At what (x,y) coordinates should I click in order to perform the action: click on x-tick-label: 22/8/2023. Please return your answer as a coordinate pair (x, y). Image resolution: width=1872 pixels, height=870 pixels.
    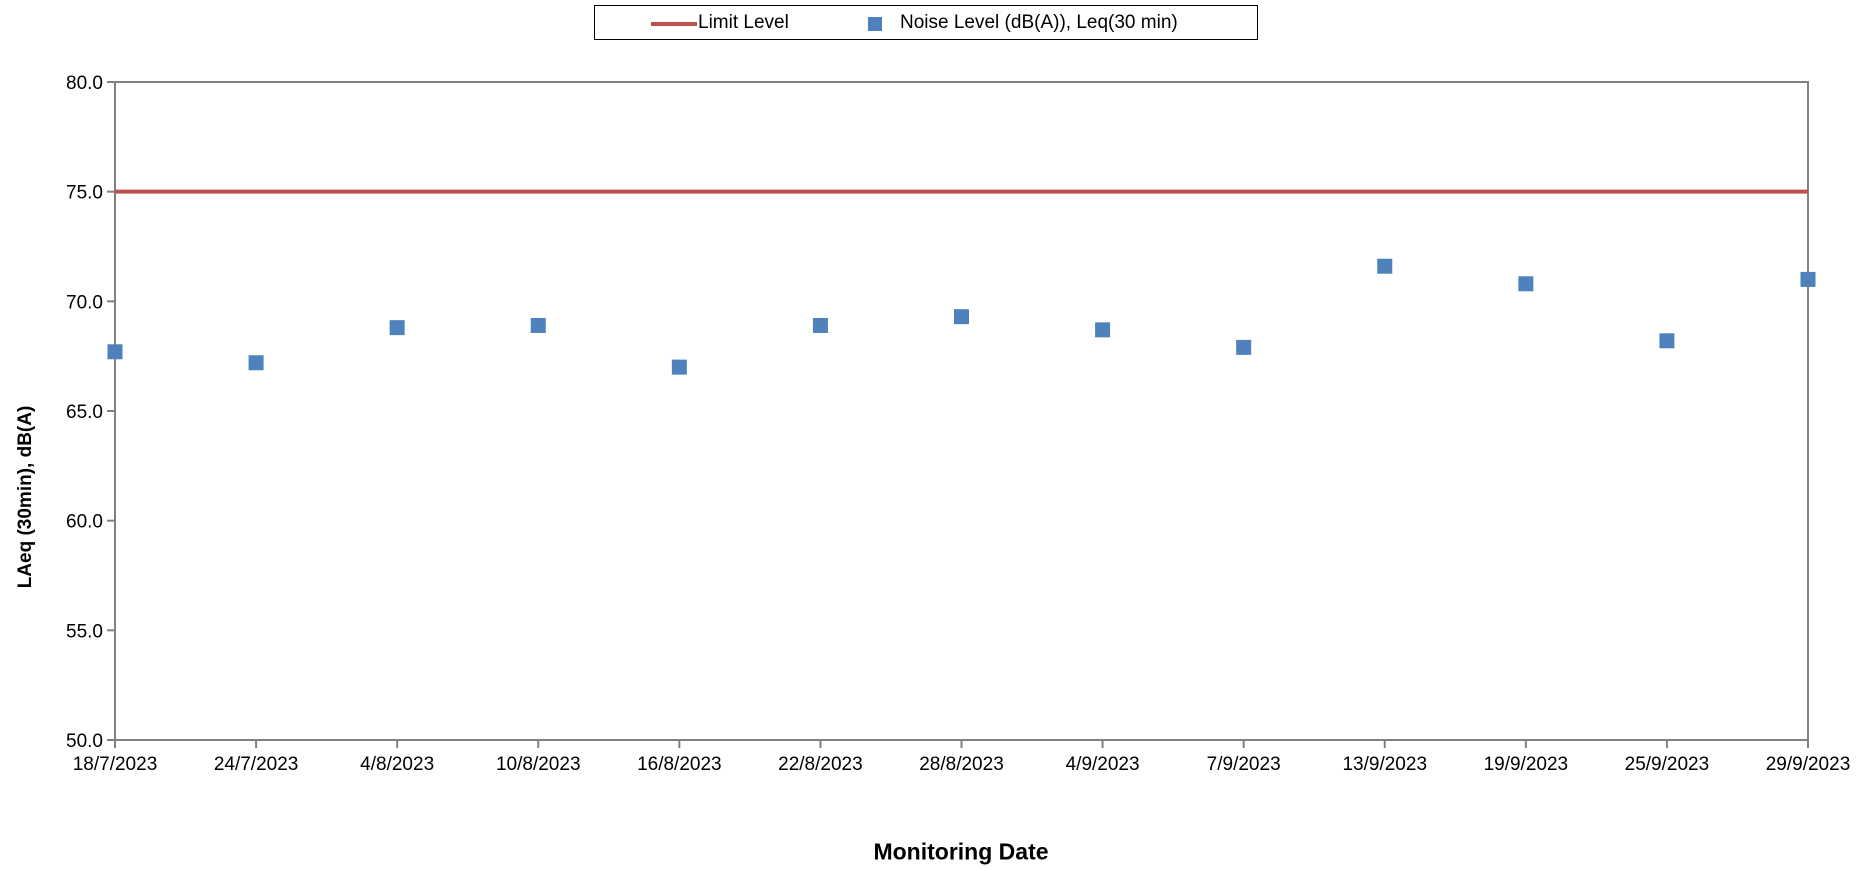
    Looking at the image, I should click on (820, 764).